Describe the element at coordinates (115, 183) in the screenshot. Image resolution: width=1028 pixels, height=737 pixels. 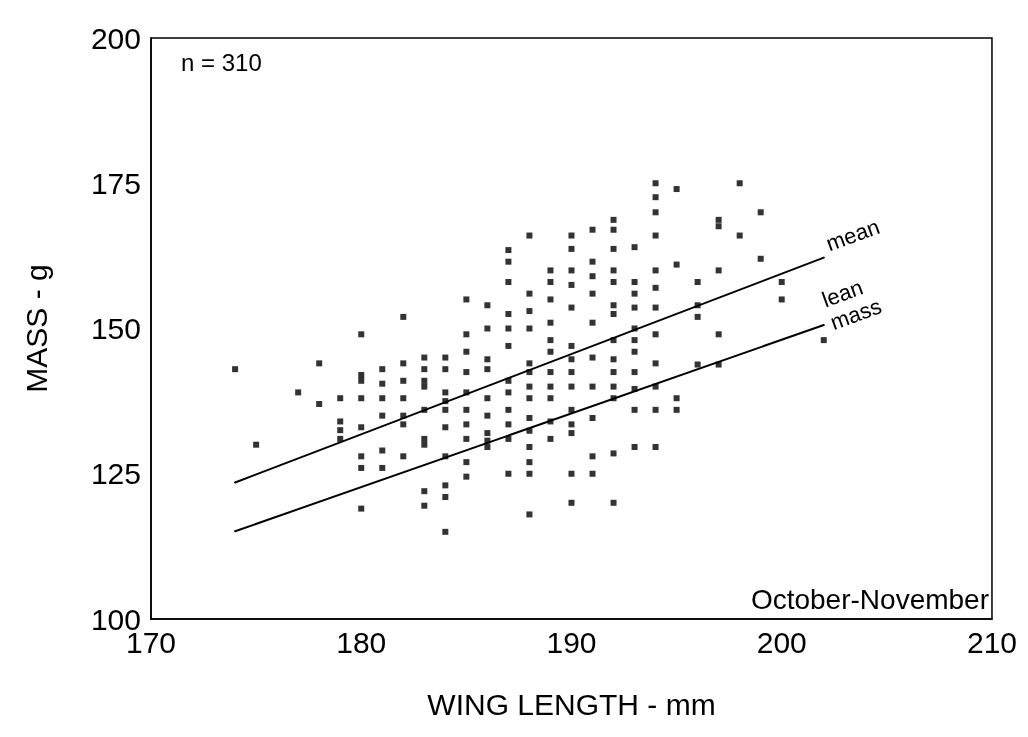
I see `y-tick-label: 175` at that location.